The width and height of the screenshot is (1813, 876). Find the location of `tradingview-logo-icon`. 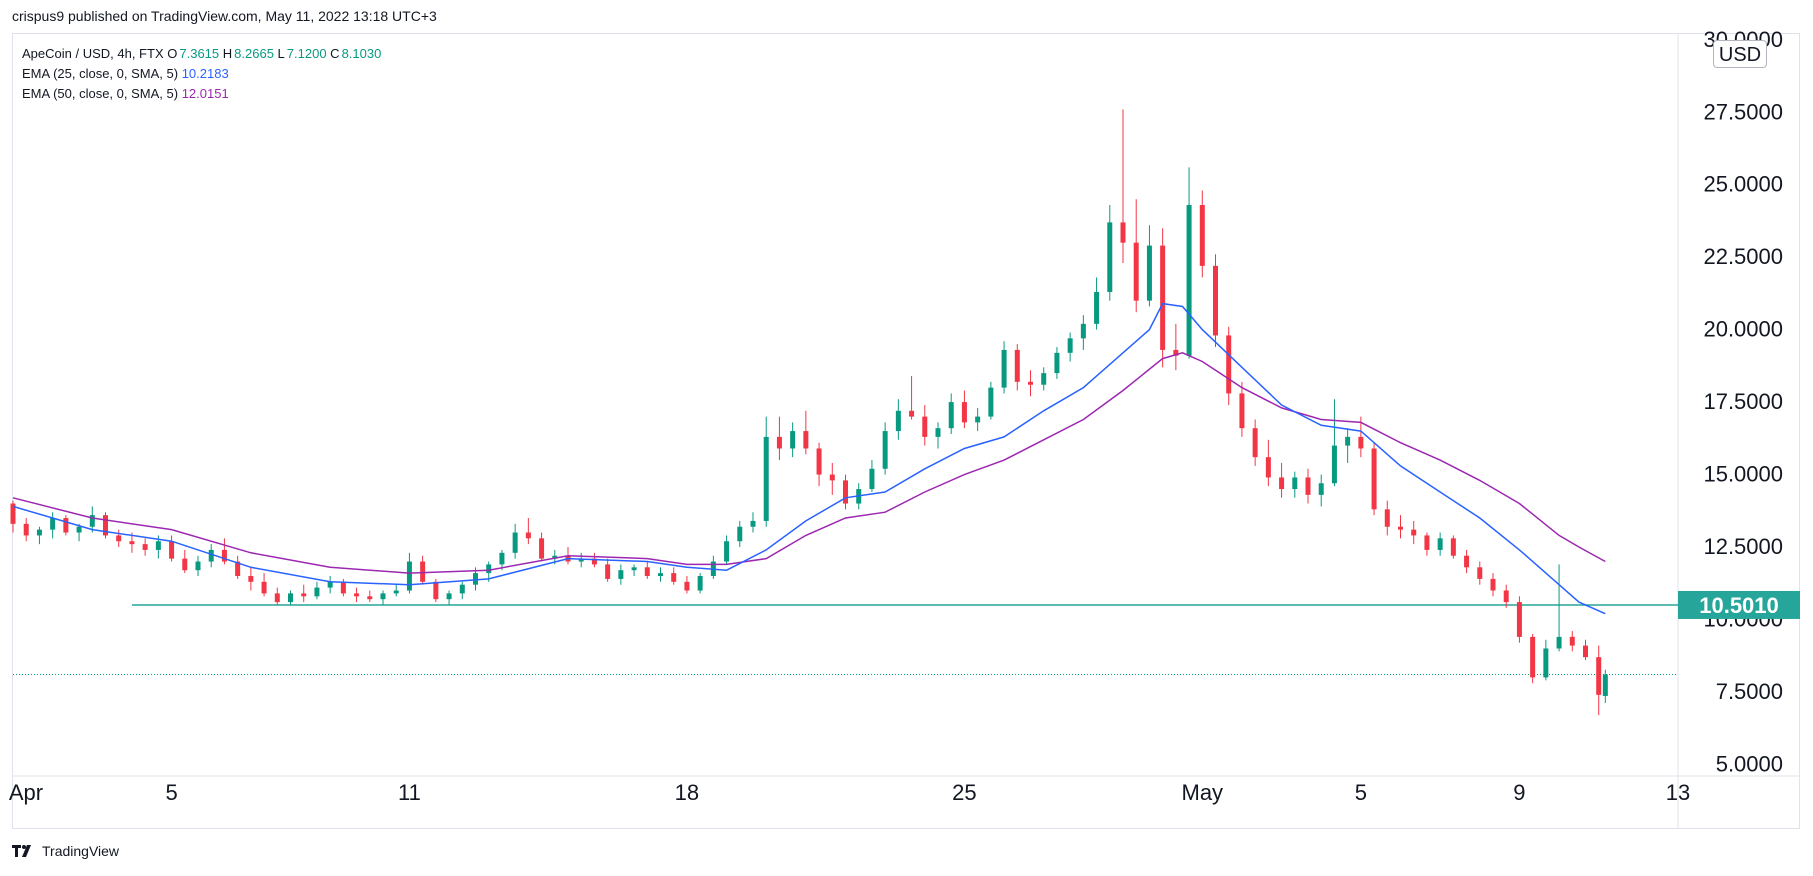

tradingview-logo-icon is located at coordinates (21, 851).